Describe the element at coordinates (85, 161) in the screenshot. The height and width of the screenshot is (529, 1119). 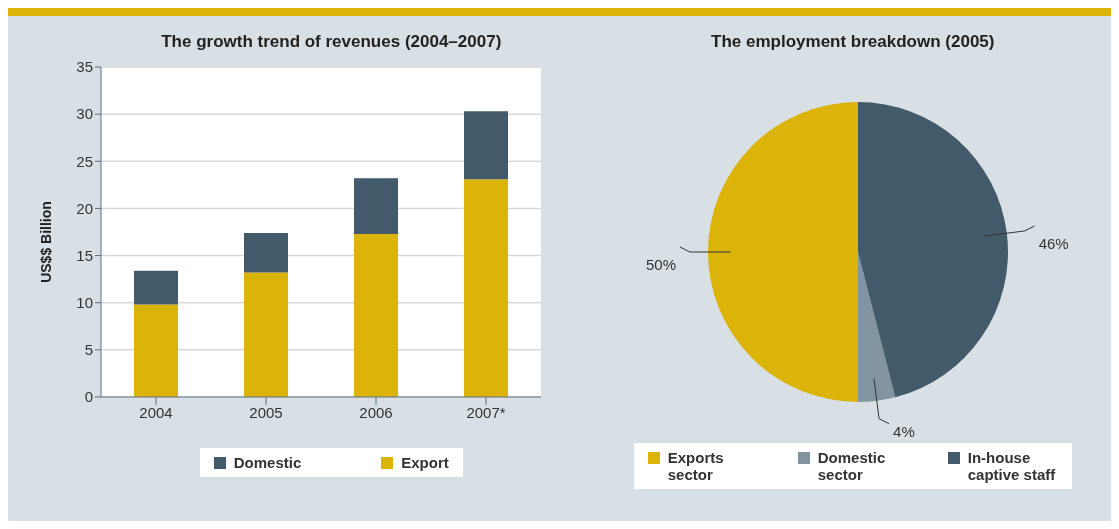
I see `y-tick-label: 25` at that location.